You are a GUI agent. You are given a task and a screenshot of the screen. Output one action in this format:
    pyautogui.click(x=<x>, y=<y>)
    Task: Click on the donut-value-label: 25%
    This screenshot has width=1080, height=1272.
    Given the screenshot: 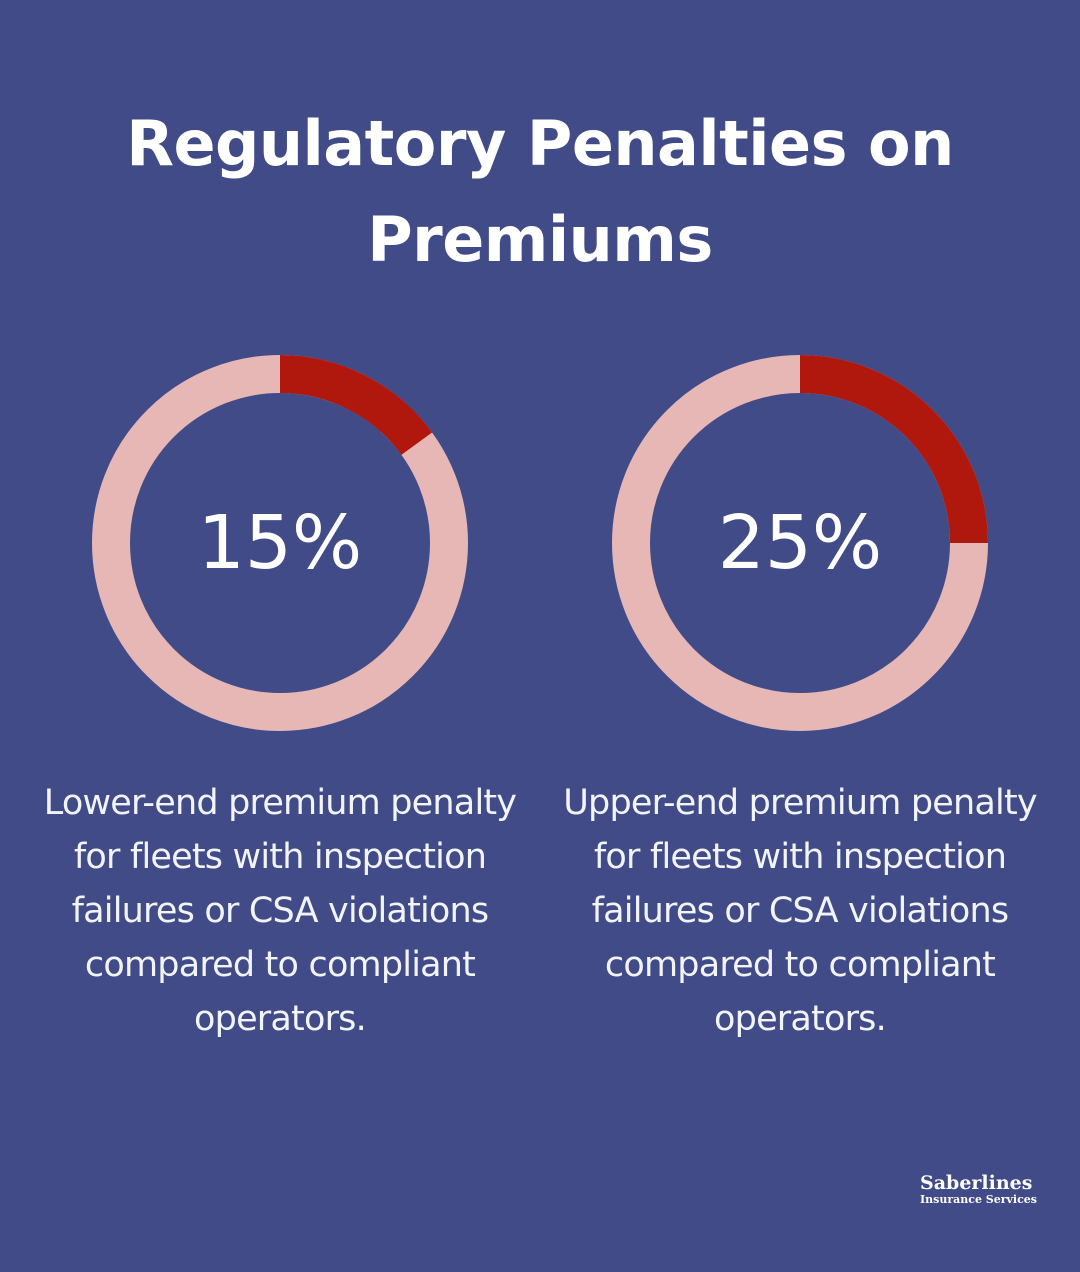 What is the action you would take?
    pyautogui.click(x=800, y=543)
    